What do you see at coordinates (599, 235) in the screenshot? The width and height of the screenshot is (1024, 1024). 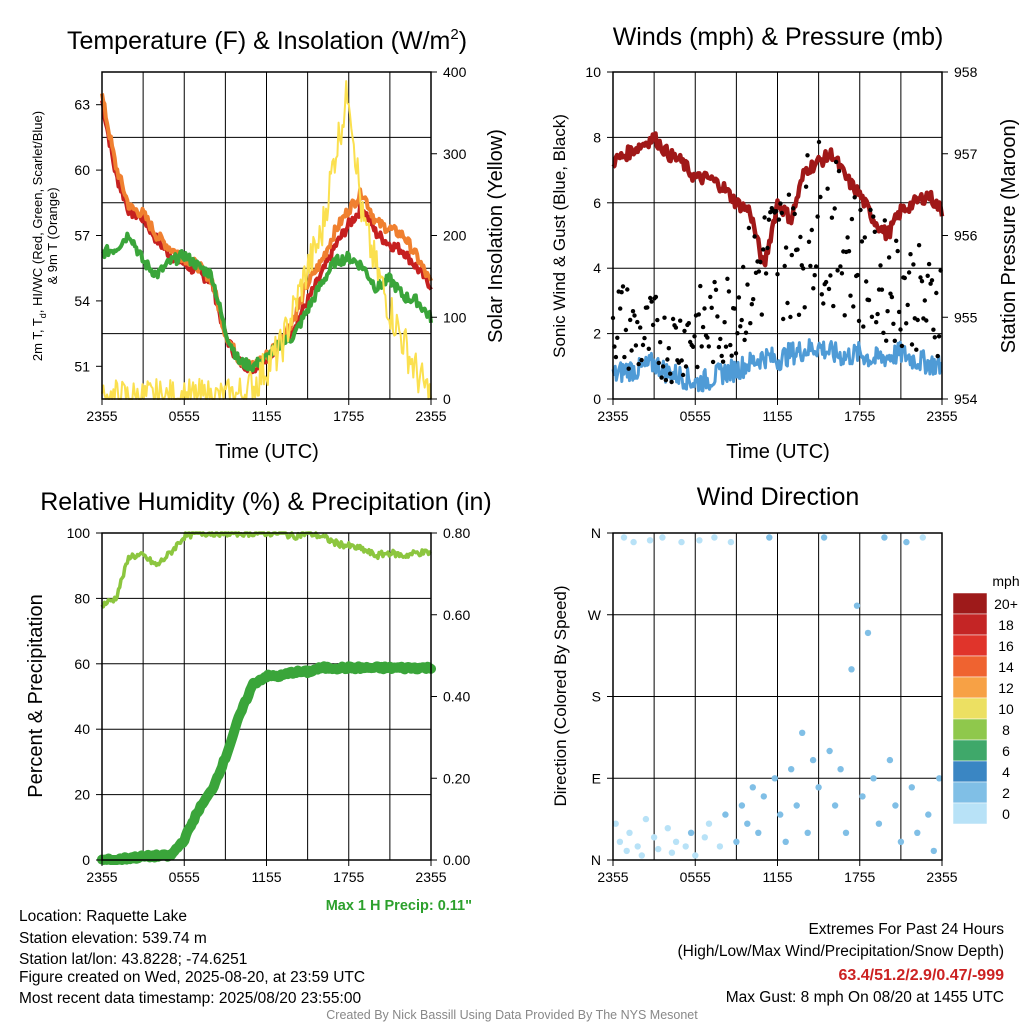 I see `wind-y-ticks: 0 2 4 6 8 10` at bounding box center [599, 235].